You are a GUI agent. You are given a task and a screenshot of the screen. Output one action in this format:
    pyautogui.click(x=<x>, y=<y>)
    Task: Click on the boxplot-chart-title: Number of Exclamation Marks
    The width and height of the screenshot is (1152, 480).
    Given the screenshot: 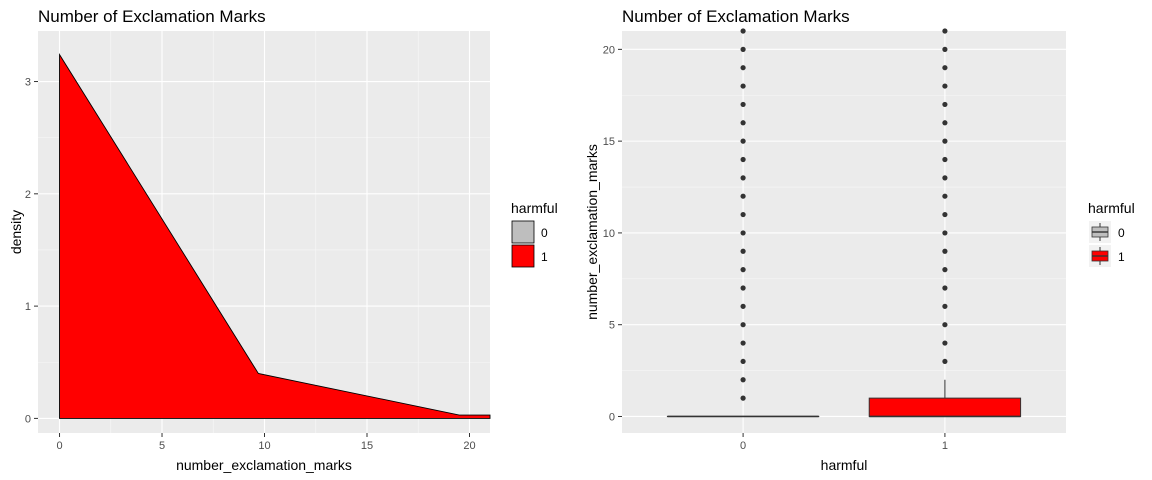 What is the action you would take?
    pyautogui.click(x=736, y=16)
    